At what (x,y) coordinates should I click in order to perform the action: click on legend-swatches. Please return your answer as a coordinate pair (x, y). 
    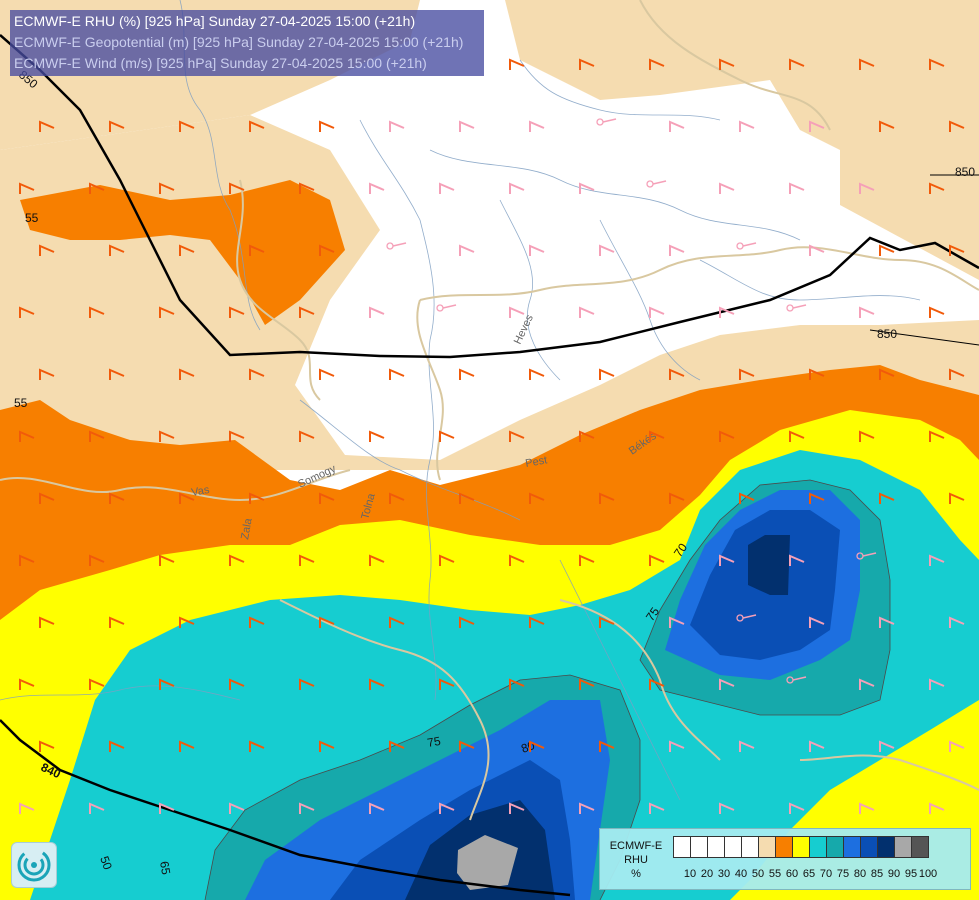
    Looking at the image, I should click on (801, 847).